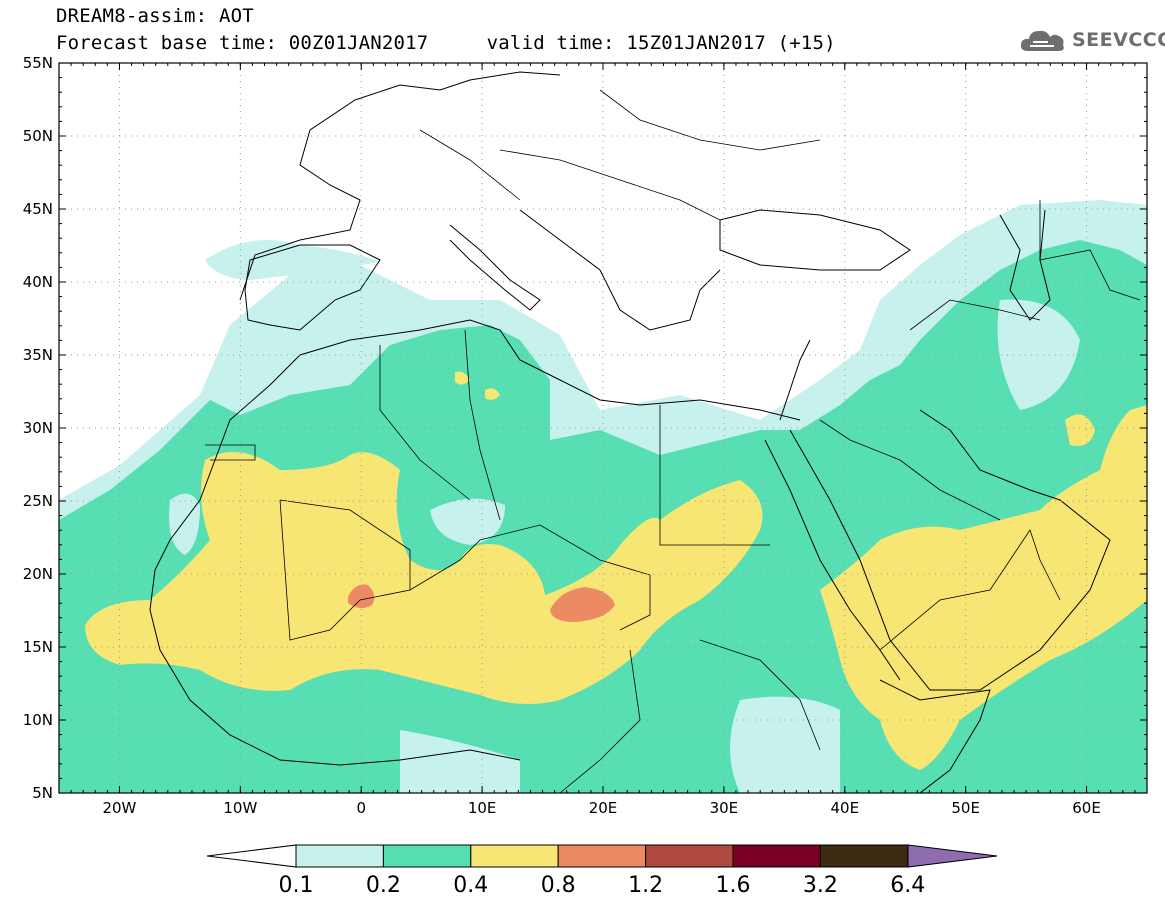 Image resolution: width=1165 pixels, height=905 pixels. I want to click on map-title: DREAM8-assim: AOT, so click(155, 16).